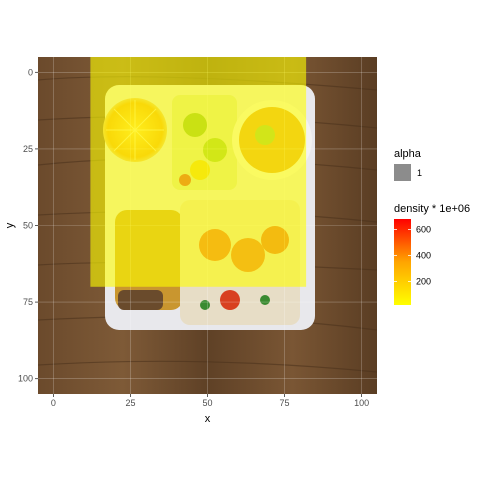 The image size is (480, 480). Describe the element at coordinates (432, 209) in the screenshot. I see `legend-density-title: density * 1e+06` at that location.